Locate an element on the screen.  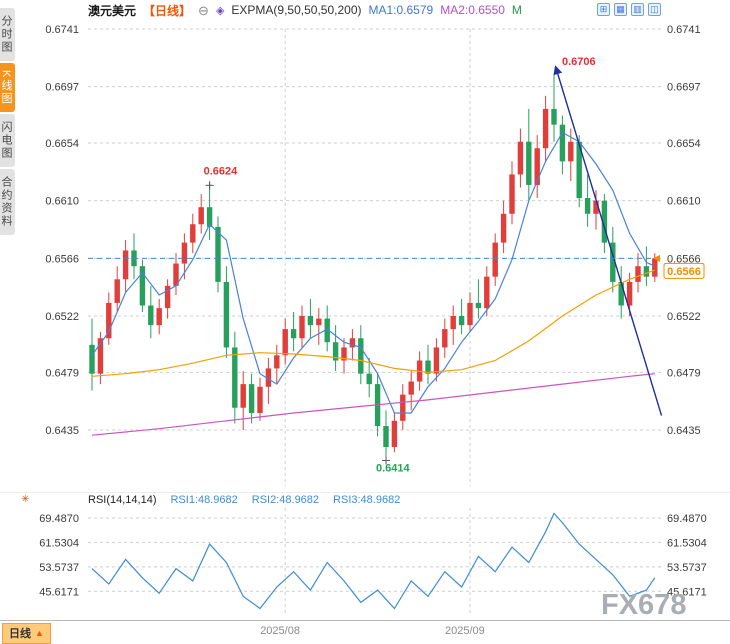
y-axis-label-left: 0.6741 is located at coordinates (62, 30).